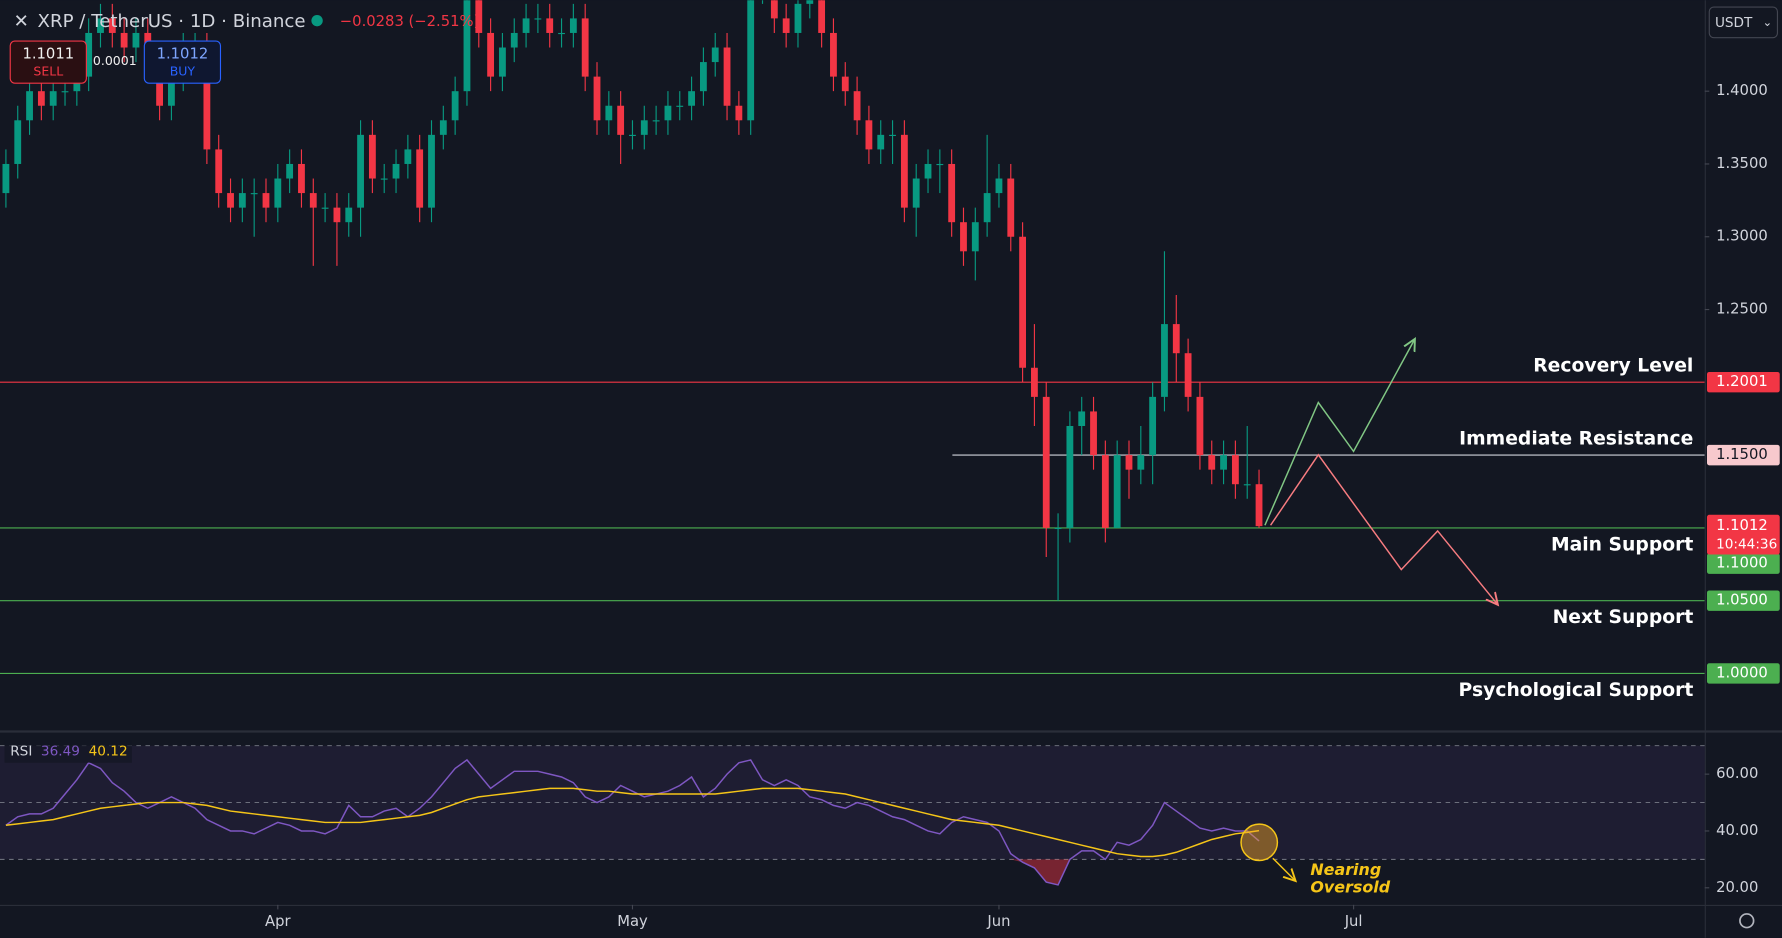 This screenshot has height=938, width=1782. Describe the element at coordinates (1734, 23) in the screenshot. I see `currency: USDT` at that location.